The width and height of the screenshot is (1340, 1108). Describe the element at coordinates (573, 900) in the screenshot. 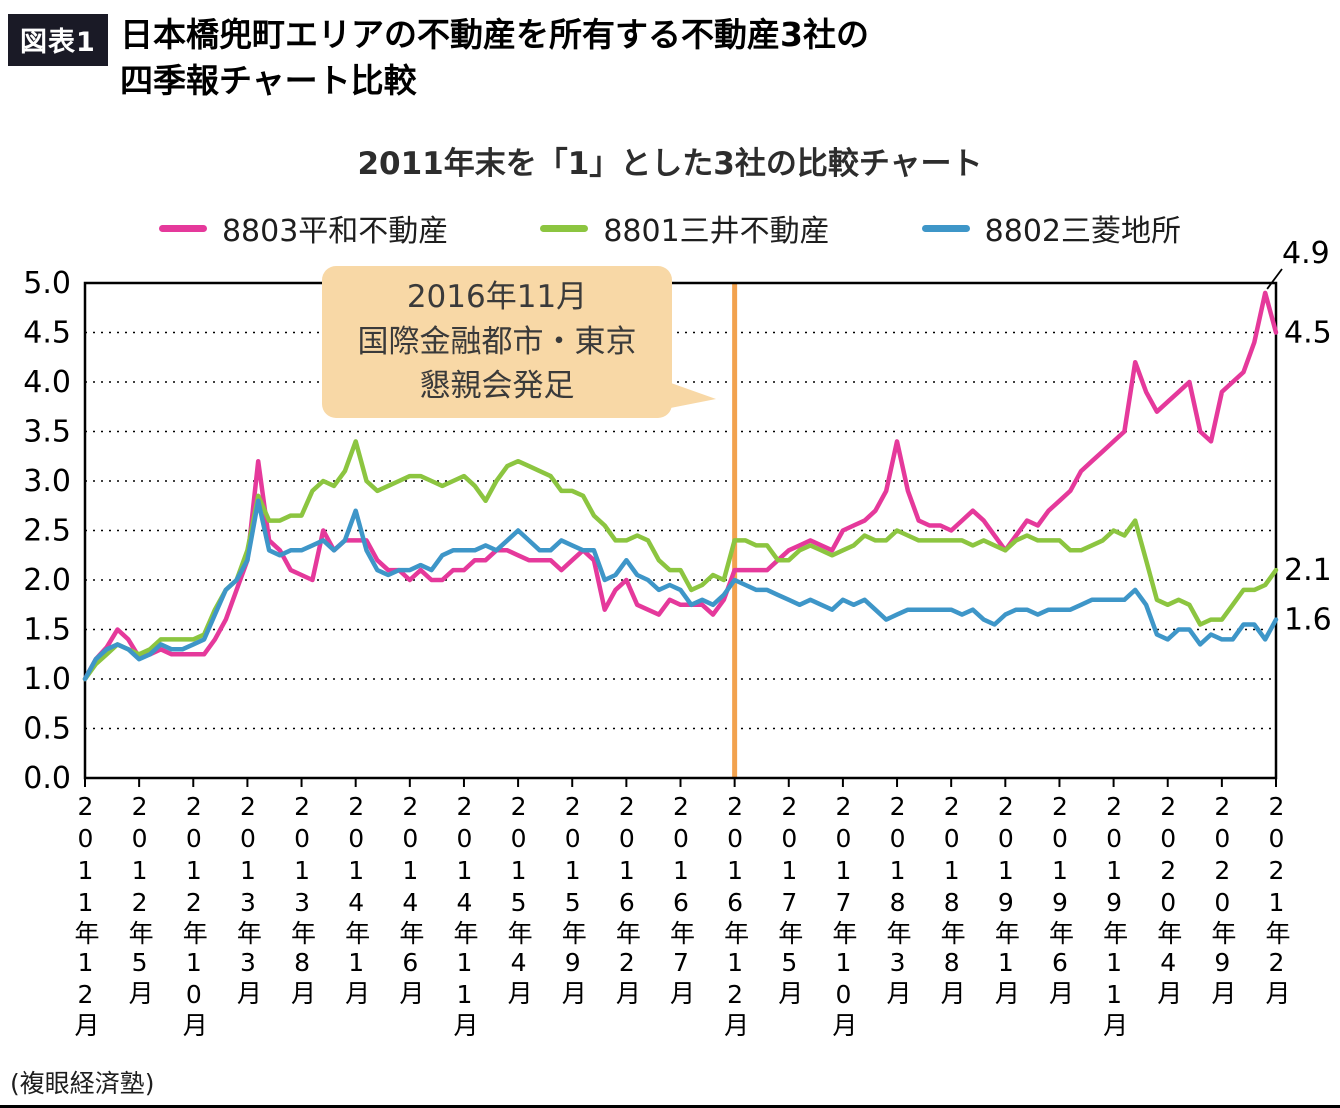

I see `x-axis-label: 2015年9月` at that location.